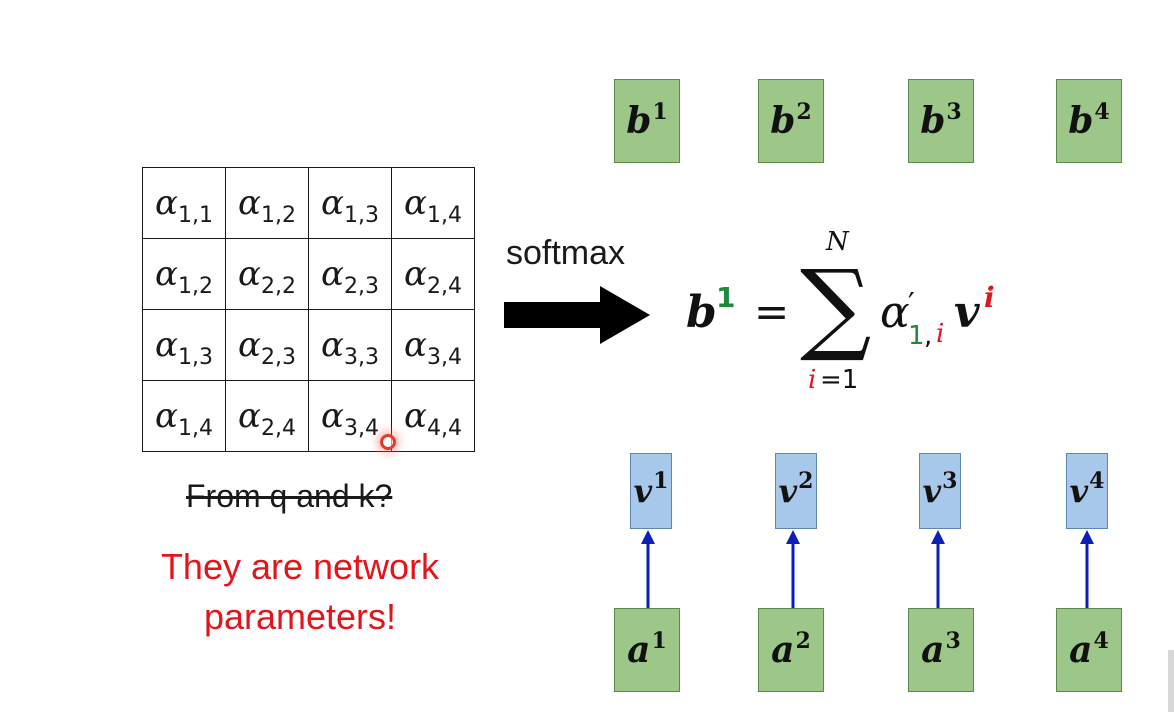 This screenshot has width=1174, height=712. I want to click on matrix-row: α1,3 α2,3 α3,3 α3,4, so click(308, 345).